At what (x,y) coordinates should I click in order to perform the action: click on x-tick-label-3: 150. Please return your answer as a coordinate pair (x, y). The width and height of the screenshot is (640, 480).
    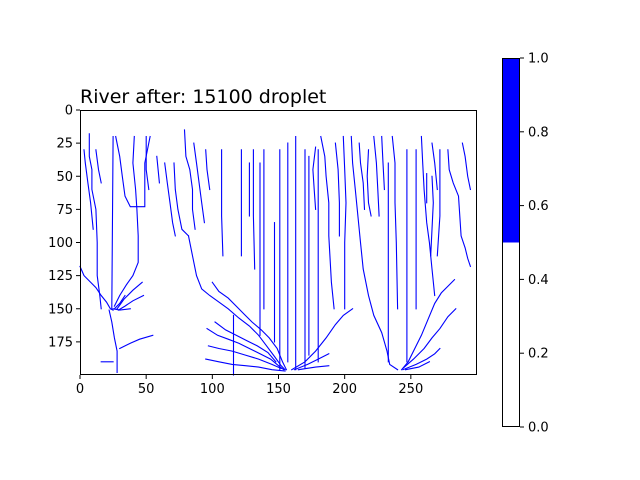
    Looking at the image, I should click on (278, 389).